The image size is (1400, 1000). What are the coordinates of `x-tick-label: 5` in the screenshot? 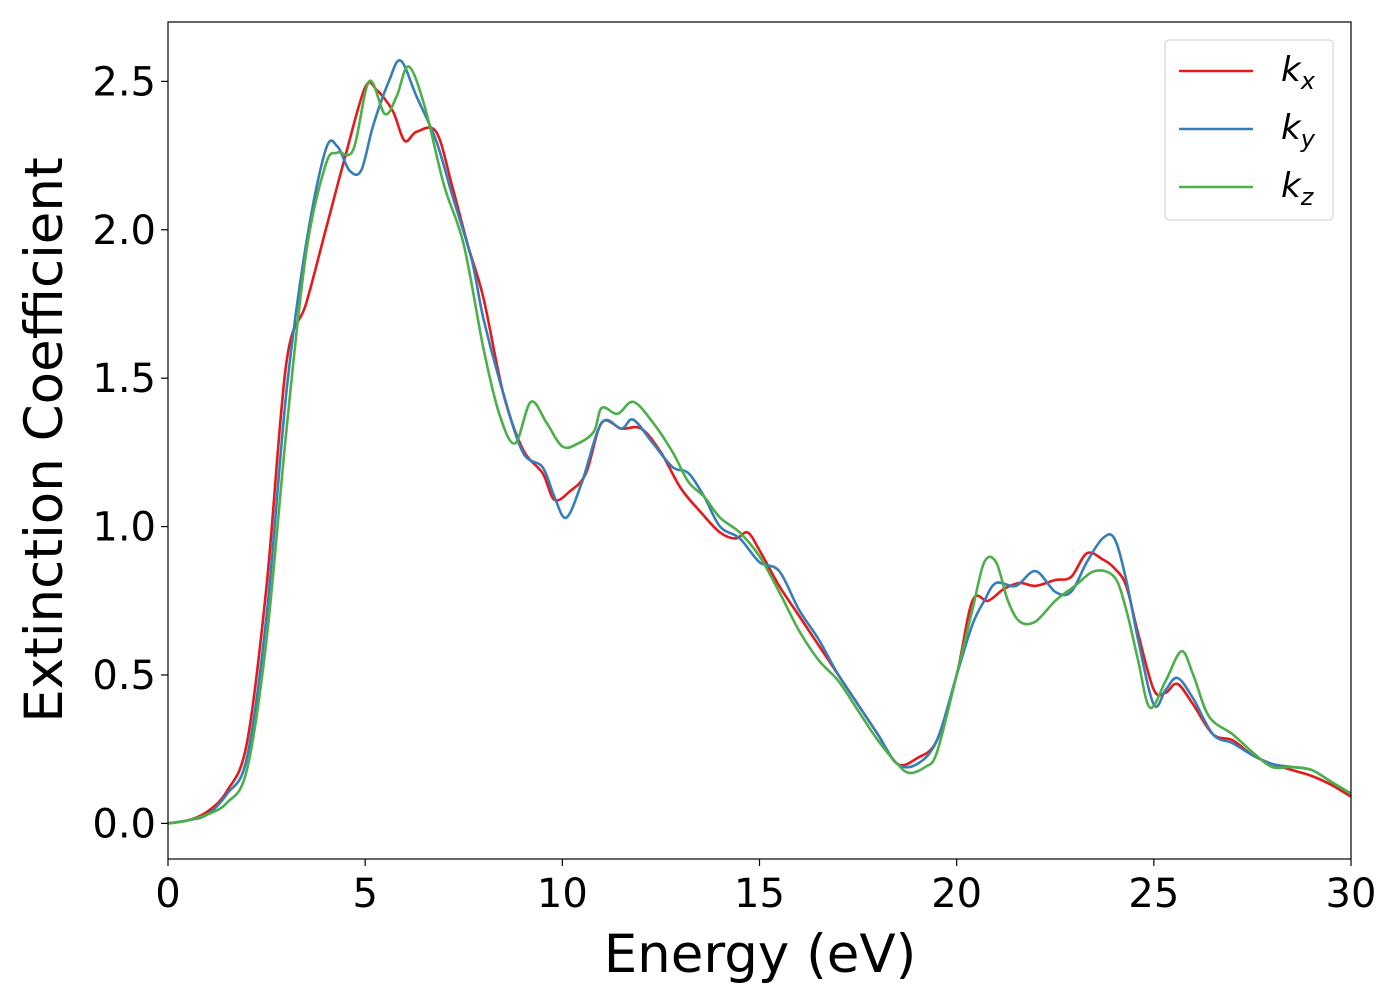 It's located at (364, 894).